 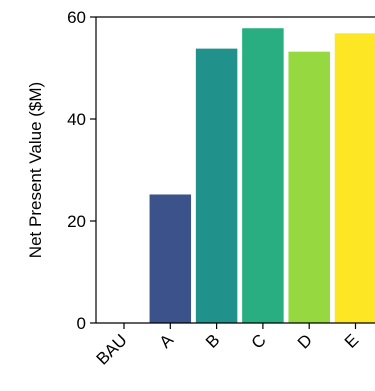 What do you see at coordinates (76, 17) in the screenshot?
I see `y-tick-label: 60` at bounding box center [76, 17].